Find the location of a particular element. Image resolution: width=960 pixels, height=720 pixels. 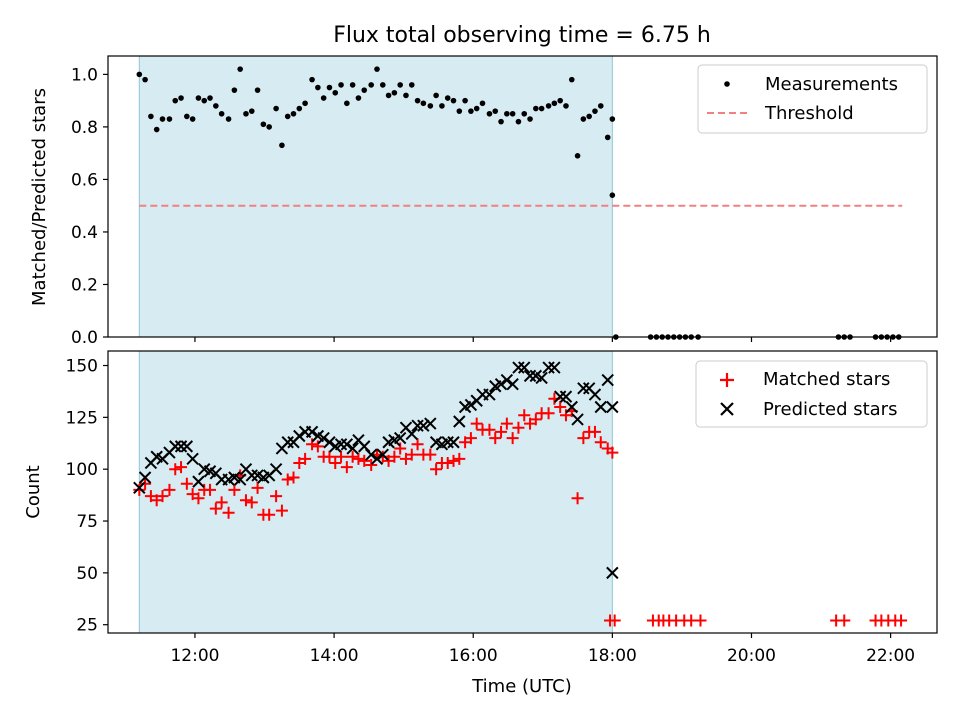

predicted-legend-label: Predicted stars is located at coordinates (830, 409).